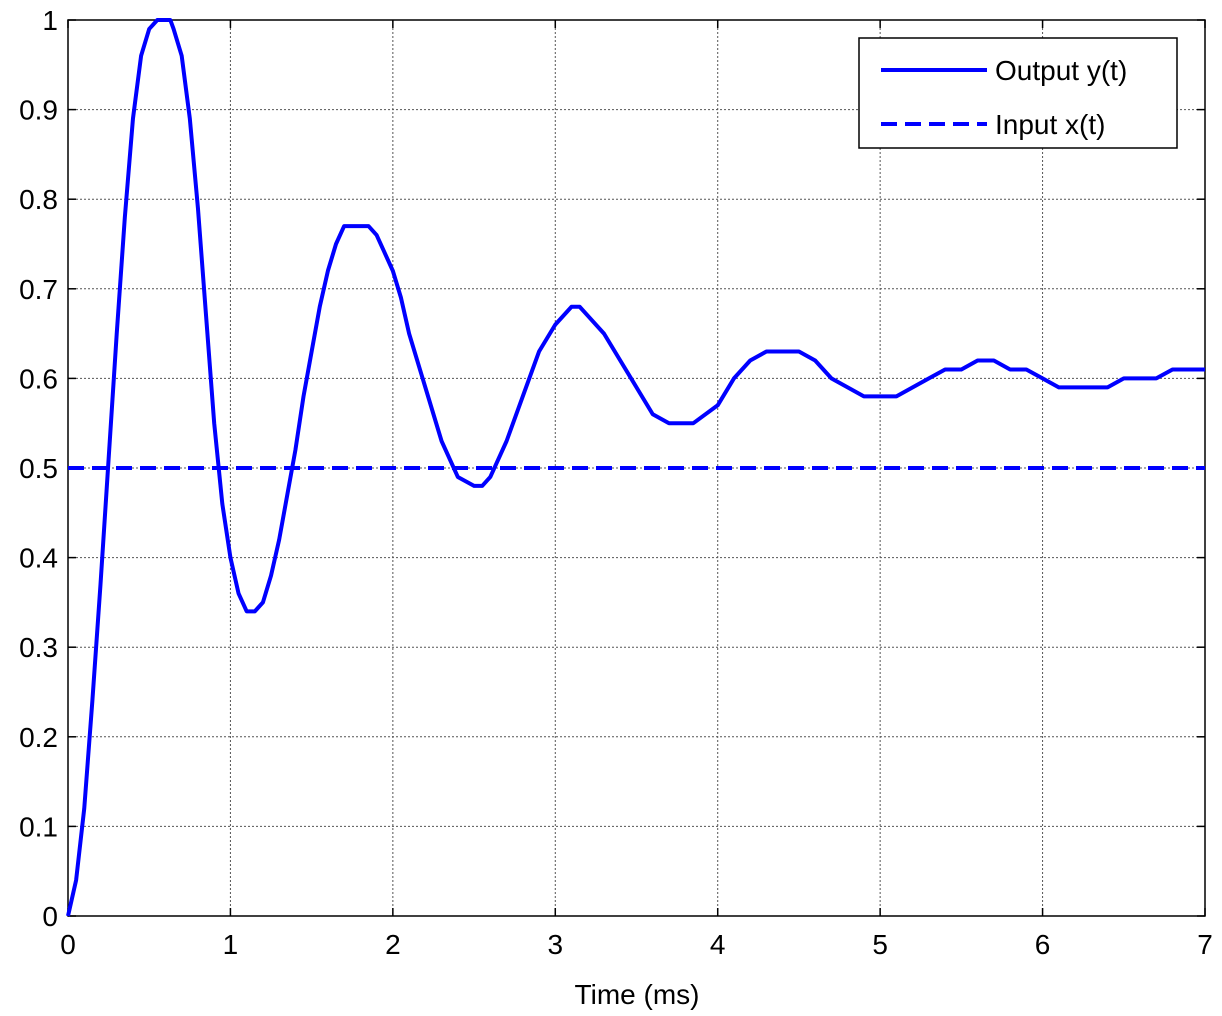 Image resolution: width=1222 pixels, height=1016 pixels. I want to click on y-tick-label: 0.6, so click(38, 378).